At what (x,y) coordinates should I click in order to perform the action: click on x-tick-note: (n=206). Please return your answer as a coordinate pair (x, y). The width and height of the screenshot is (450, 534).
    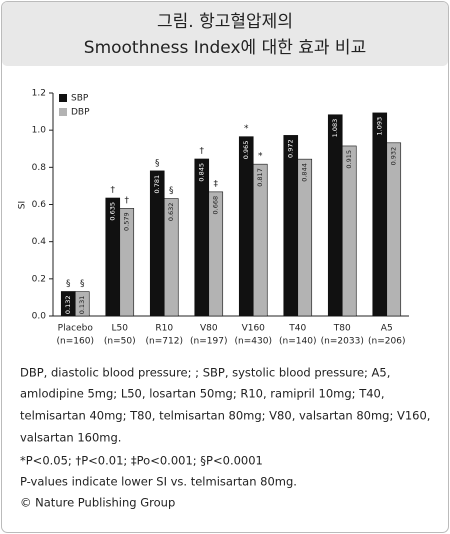
    Looking at the image, I should click on (386, 342).